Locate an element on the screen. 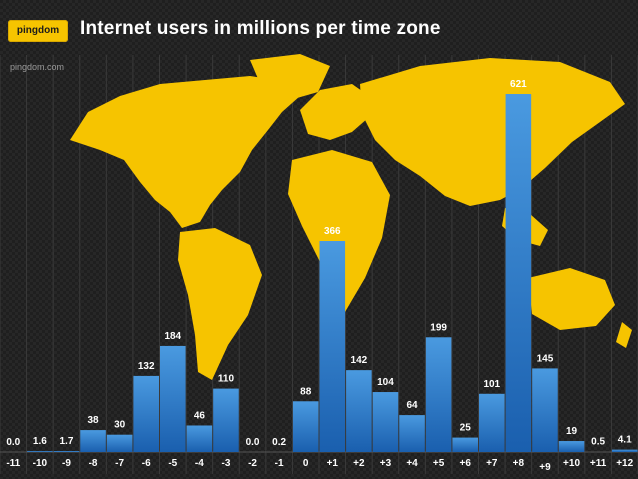 This screenshot has width=638, height=479. tick-label: -5 is located at coordinates (172, 463).